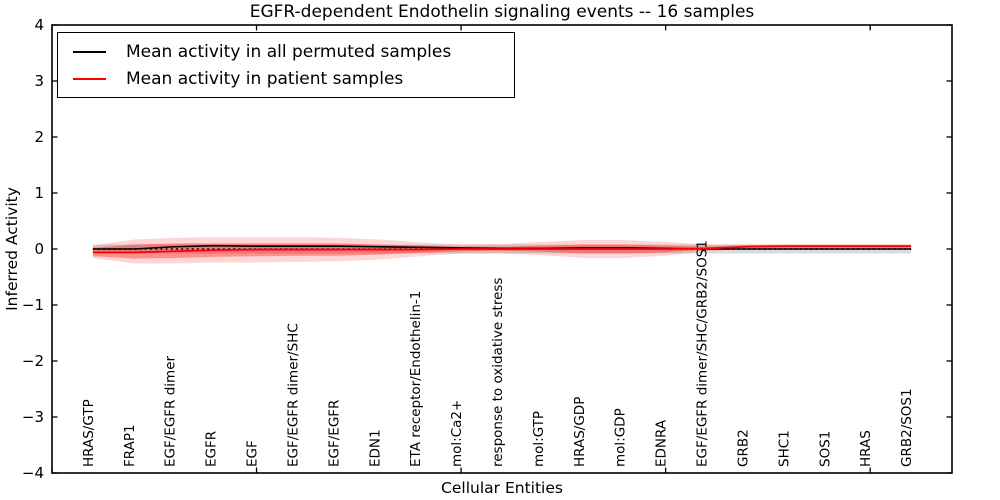  What do you see at coordinates (33, 417) in the screenshot?
I see `y-tick-label: −3` at bounding box center [33, 417].